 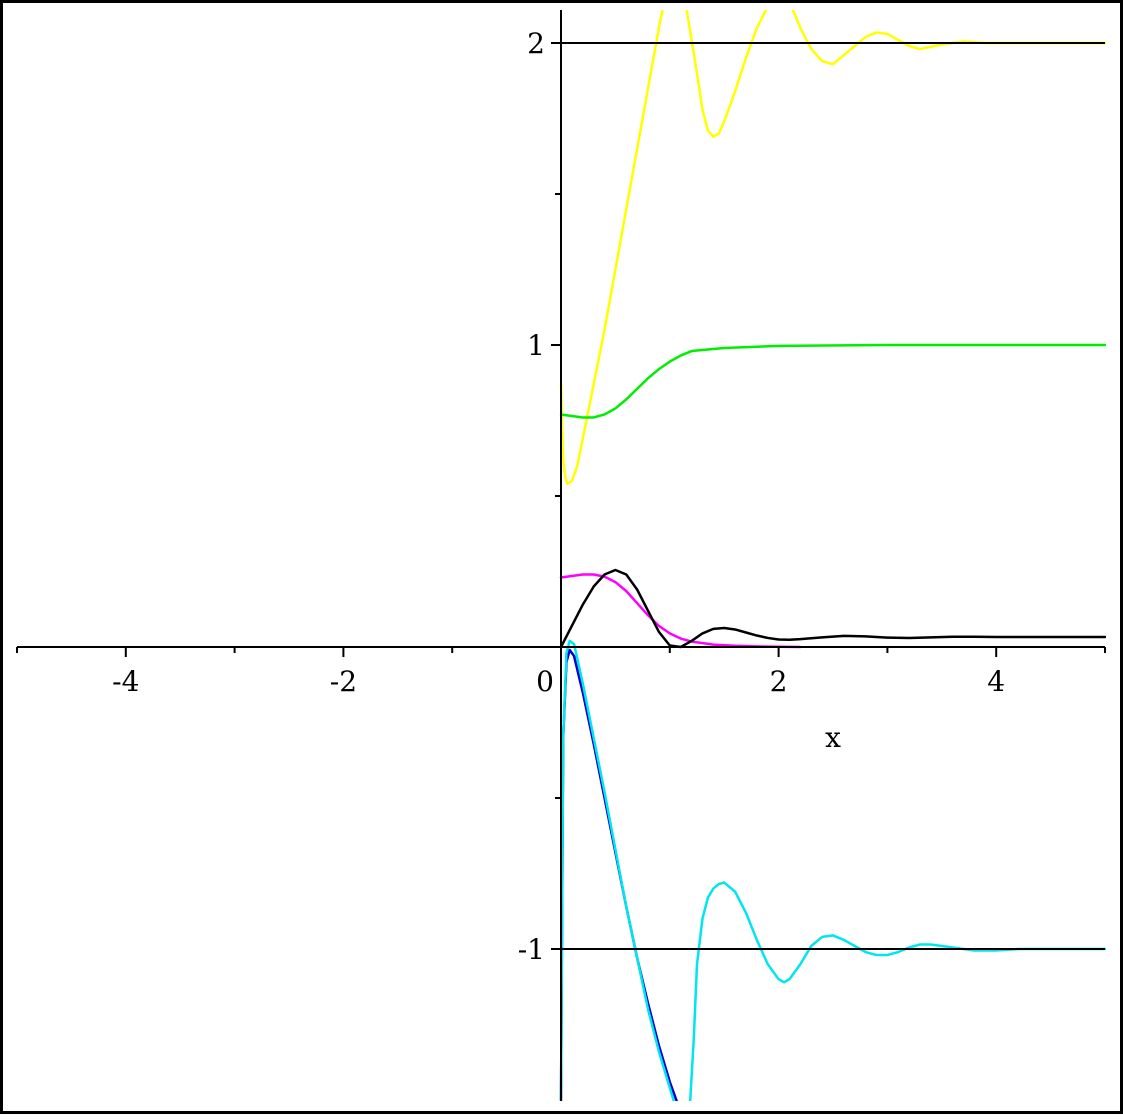 What do you see at coordinates (996, 681) in the screenshot?
I see `x-tick-label: 4` at bounding box center [996, 681].